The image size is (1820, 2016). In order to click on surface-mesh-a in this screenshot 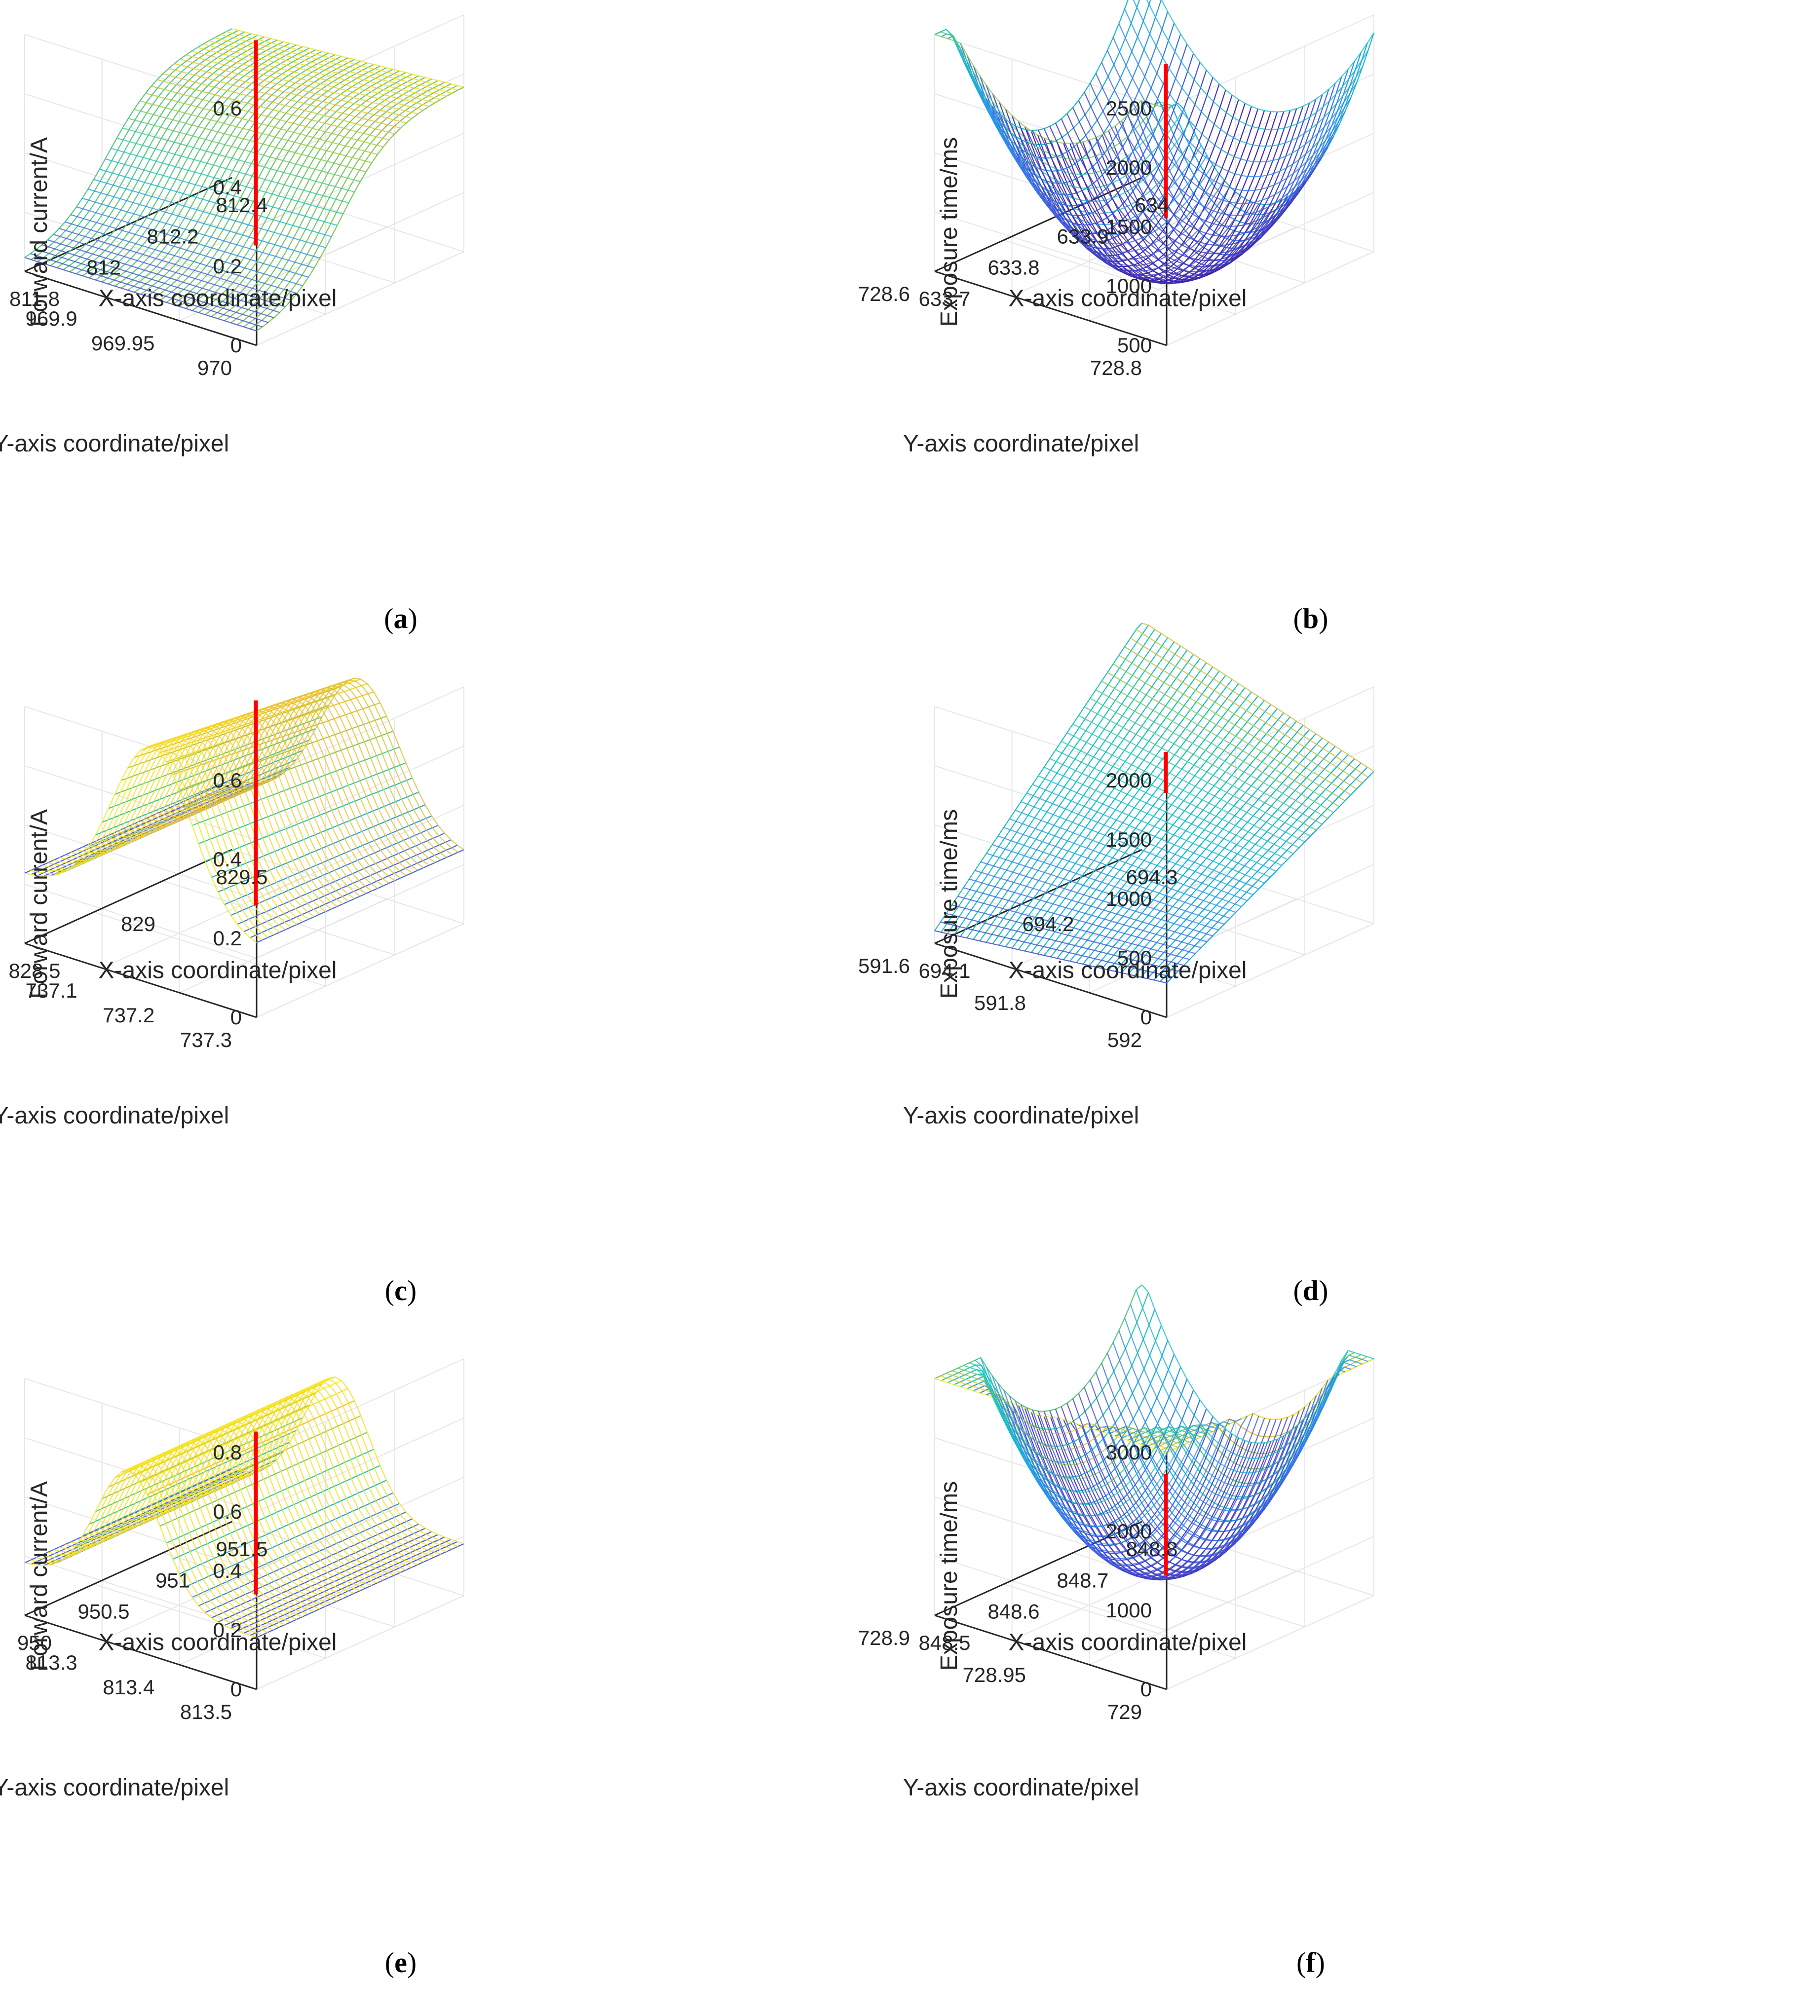, I will do `click(244, 180)`.